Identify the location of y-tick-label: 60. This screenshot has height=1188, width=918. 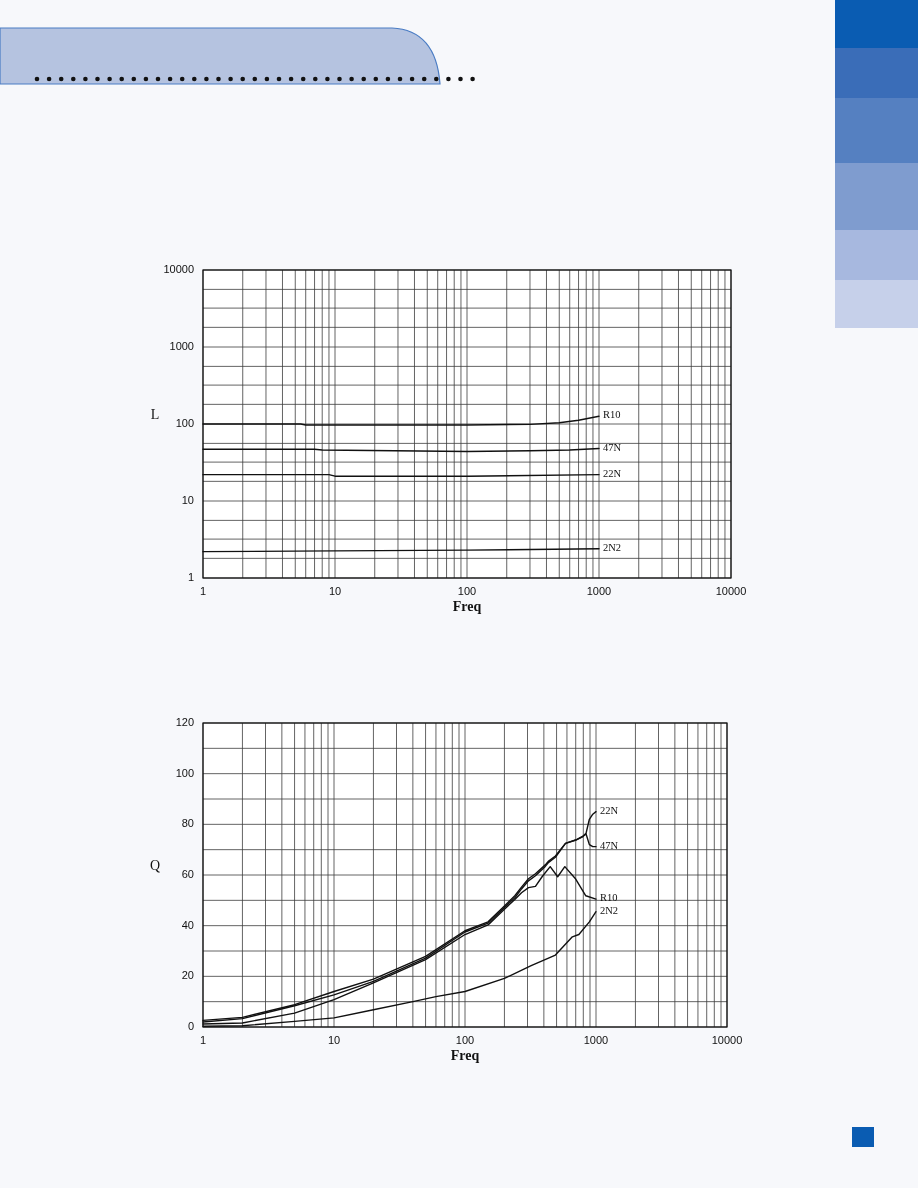
(187, 873).